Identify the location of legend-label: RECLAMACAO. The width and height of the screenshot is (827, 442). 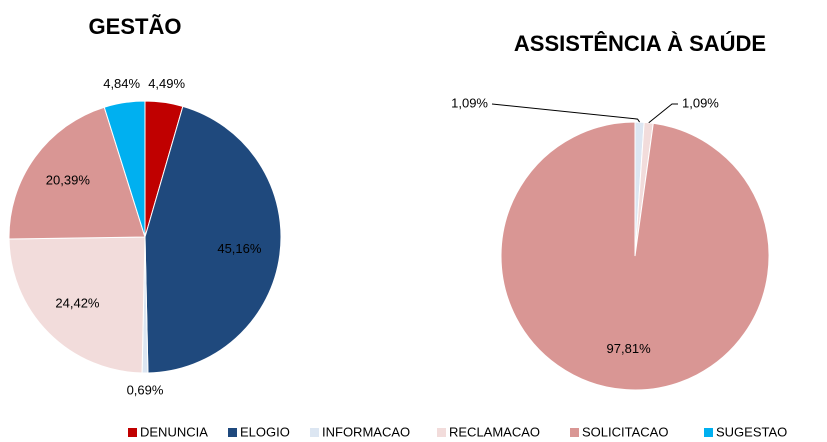
(494, 431).